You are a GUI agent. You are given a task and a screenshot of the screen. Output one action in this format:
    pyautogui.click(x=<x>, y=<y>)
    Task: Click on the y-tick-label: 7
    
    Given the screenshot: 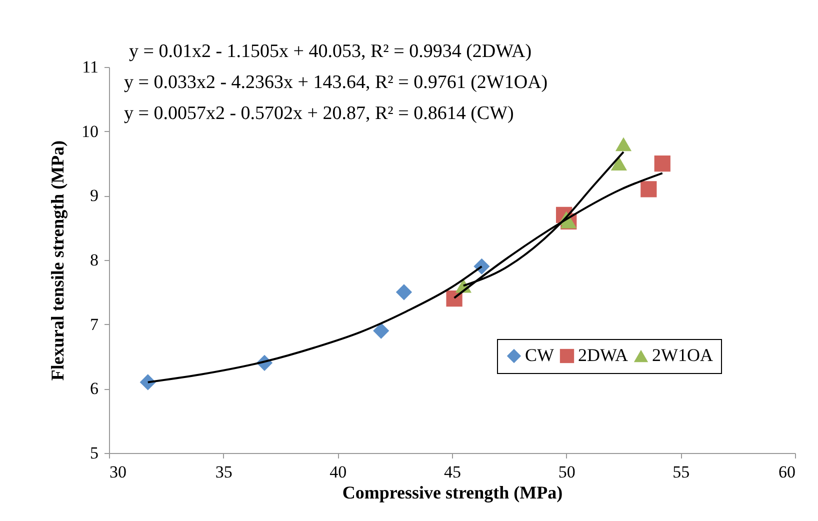 What is the action you would take?
    pyautogui.click(x=94, y=324)
    